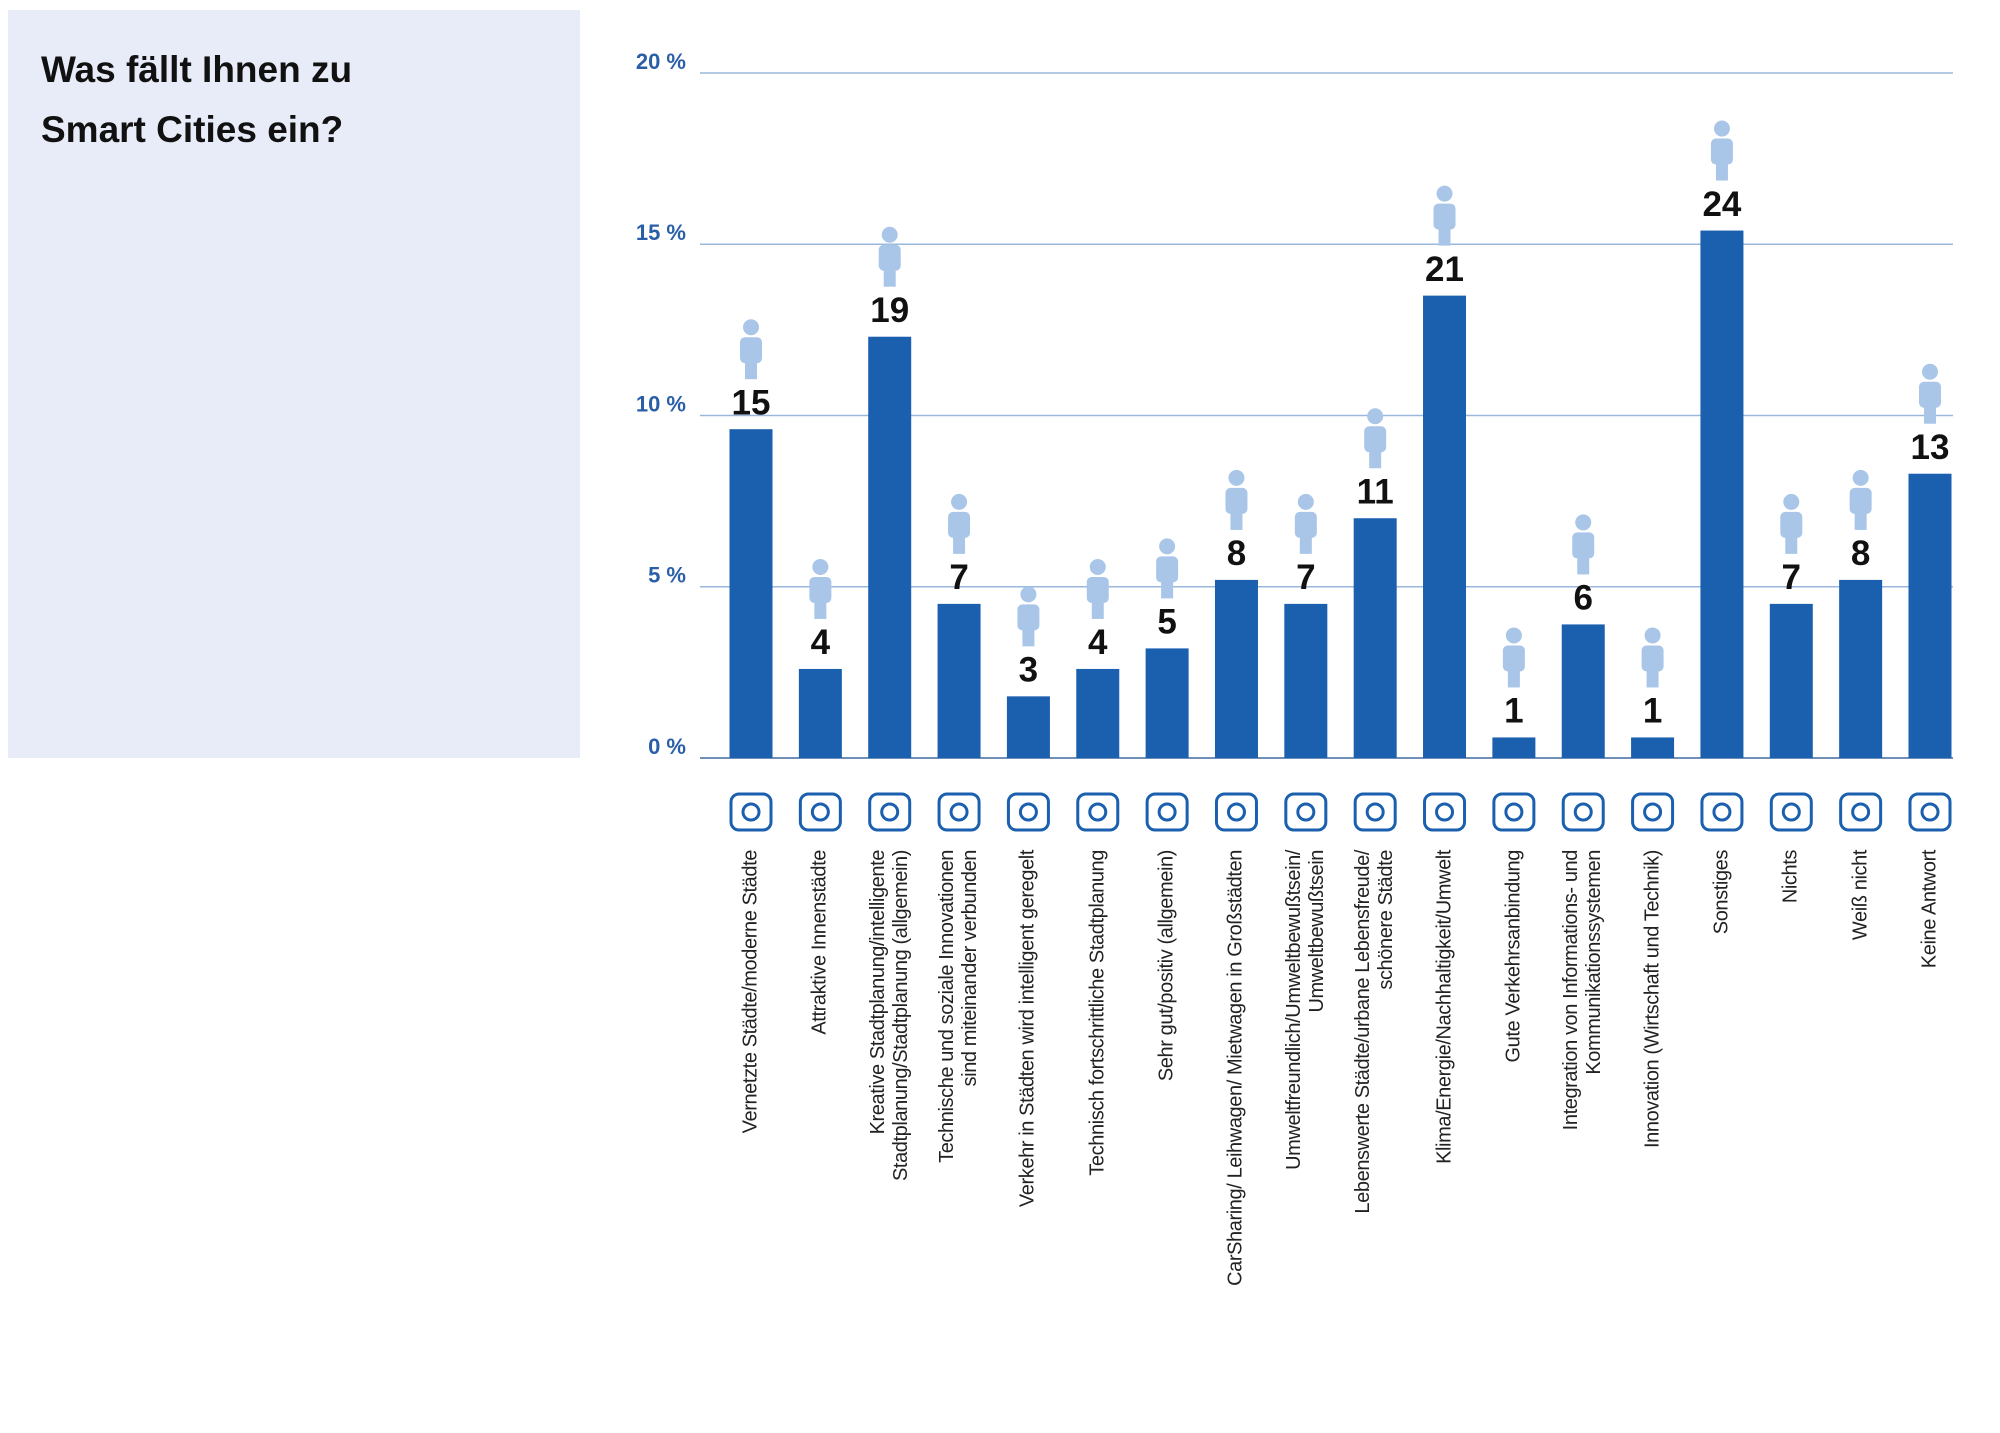 This screenshot has height=1433, width=2000. What do you see at coordinates (751, 402) in the screenshot?
I see `count-label: 15` at bounding box center [751, 402].